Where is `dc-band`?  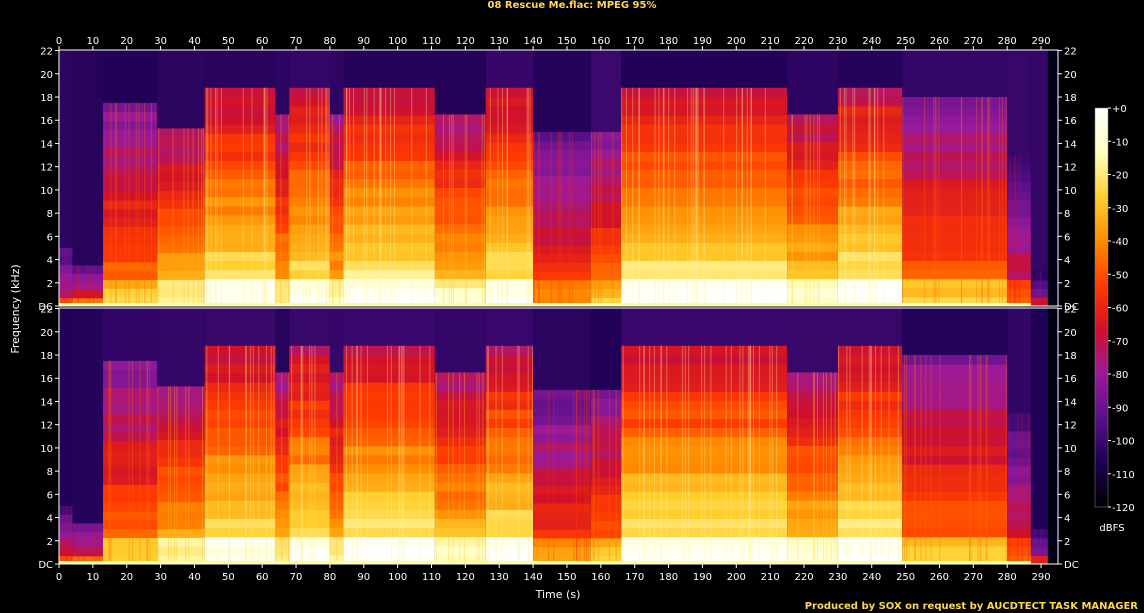
dc-band is located at coordinates (545, 304).